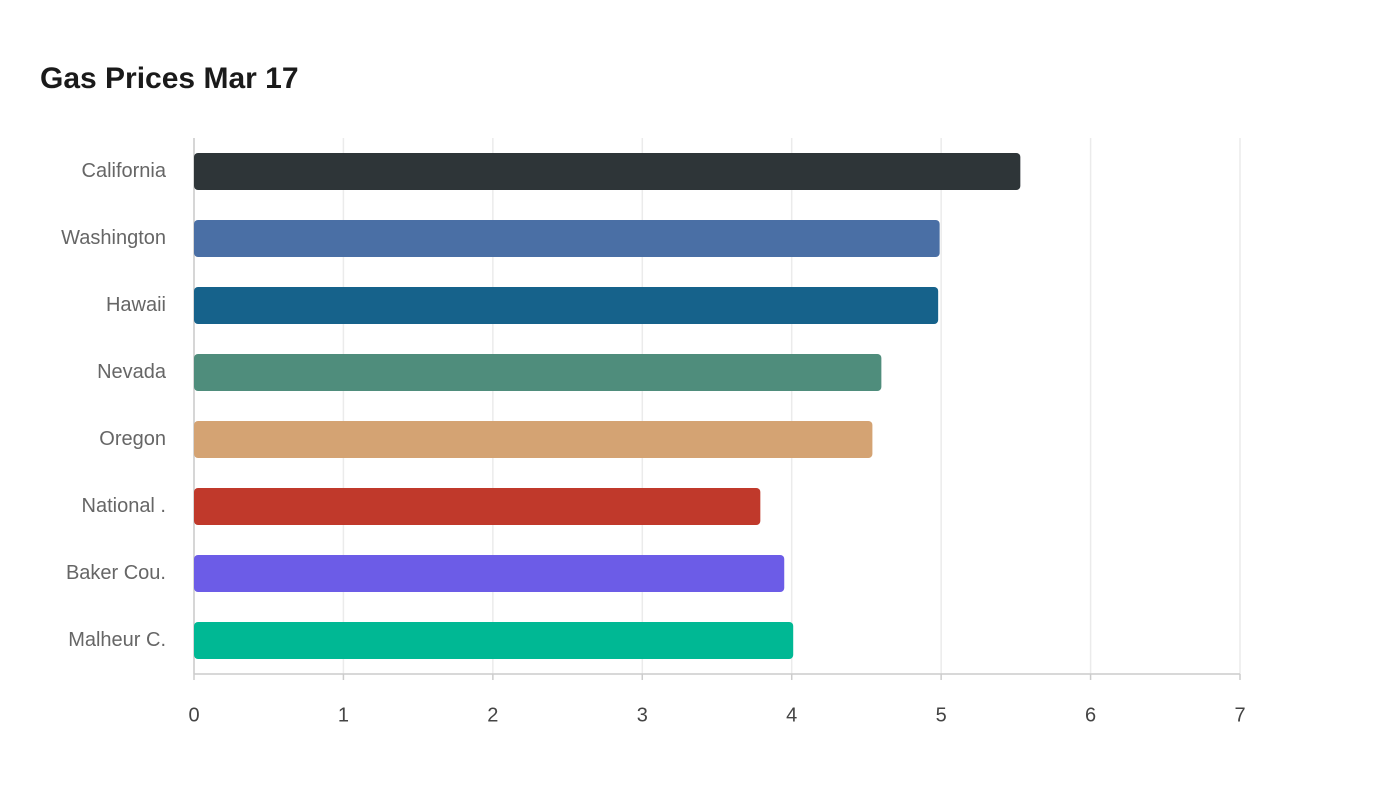 This screenshot has height=800, width=1400. What do you see at coordinates (116, 573) in the screenshot?
I see `y-tick-label: Baker Cou.` at bounding box center [116, 573].